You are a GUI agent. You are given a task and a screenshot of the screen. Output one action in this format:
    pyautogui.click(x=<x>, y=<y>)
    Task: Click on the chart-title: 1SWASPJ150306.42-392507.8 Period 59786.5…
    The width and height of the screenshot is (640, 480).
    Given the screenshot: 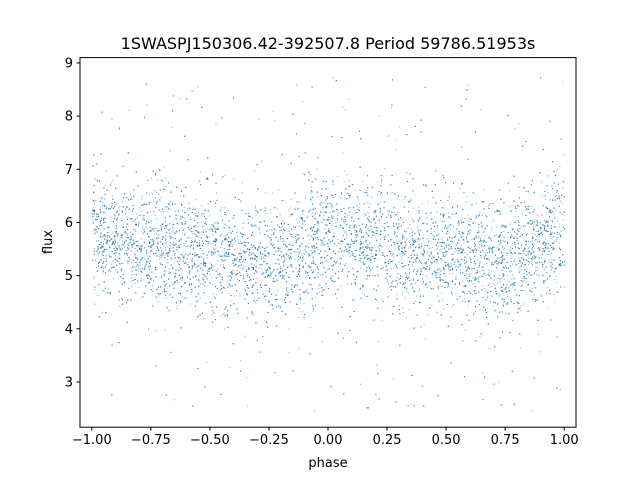 What is the action you would take?
    pyautogui.click(x=328, y=43)
    